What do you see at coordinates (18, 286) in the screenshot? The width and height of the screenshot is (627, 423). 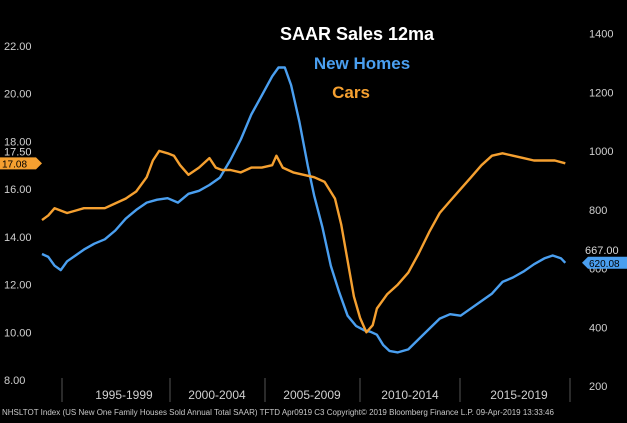 I see `left-tick-label: 12.00` at bounding box center [18, 286].